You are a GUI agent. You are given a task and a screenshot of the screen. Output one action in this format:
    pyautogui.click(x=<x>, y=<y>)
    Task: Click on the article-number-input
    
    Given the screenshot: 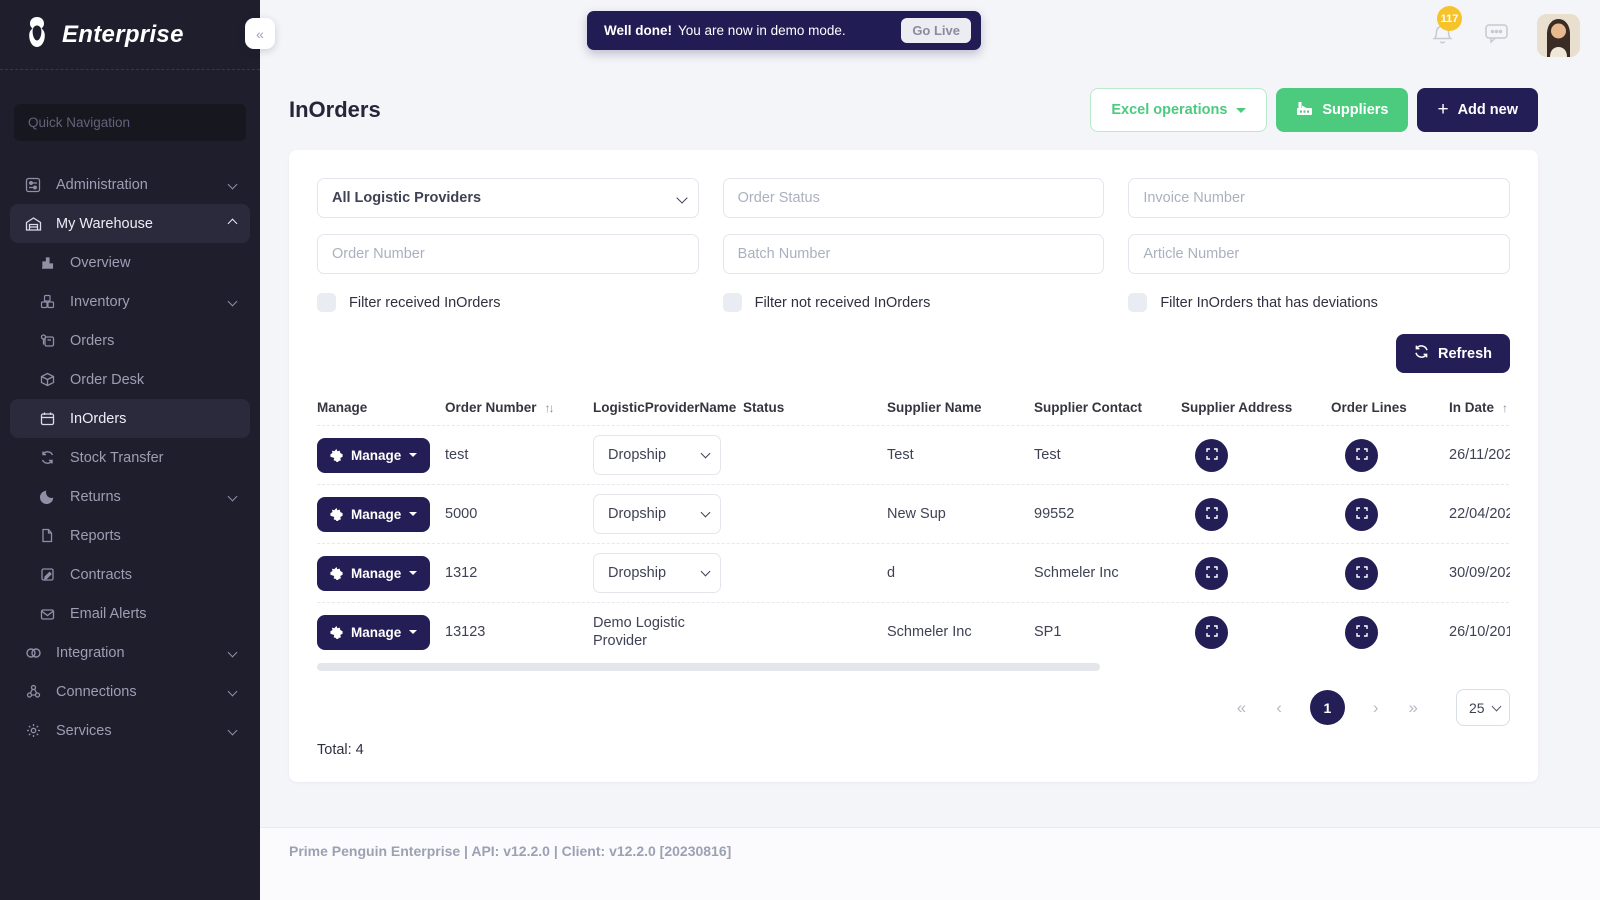 What is the action you would take?
    pyautogui.click(x=1319, y=254)
    